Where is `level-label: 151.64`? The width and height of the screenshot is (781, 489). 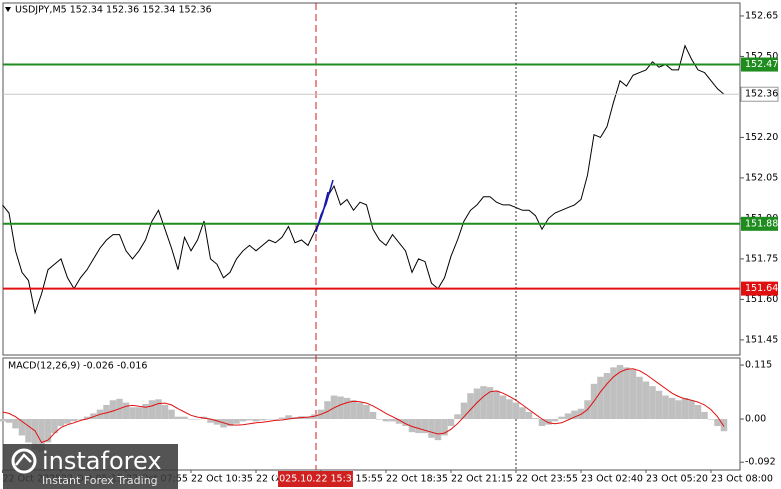
level-label: 151.64 is located at coordinates (761, 288).